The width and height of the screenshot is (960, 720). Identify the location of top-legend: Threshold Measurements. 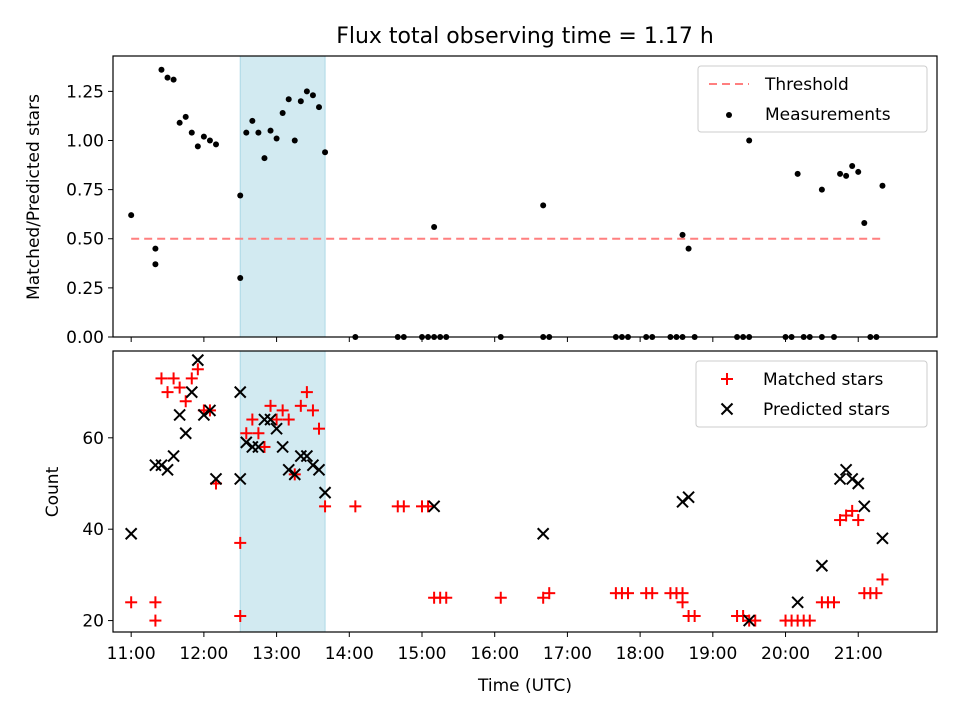
(812, 99).